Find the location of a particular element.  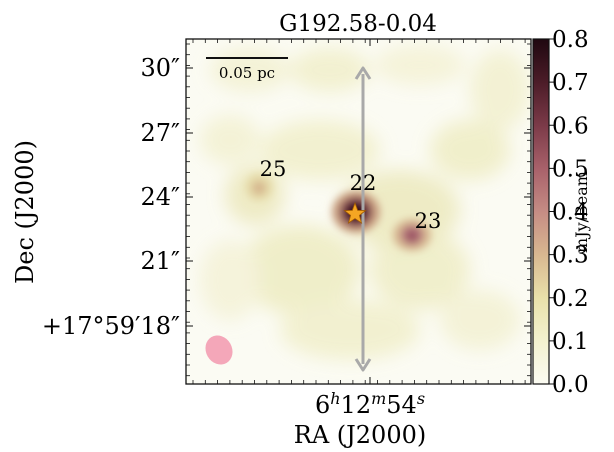

source-label: 25 is located at coordinates (273, 169).